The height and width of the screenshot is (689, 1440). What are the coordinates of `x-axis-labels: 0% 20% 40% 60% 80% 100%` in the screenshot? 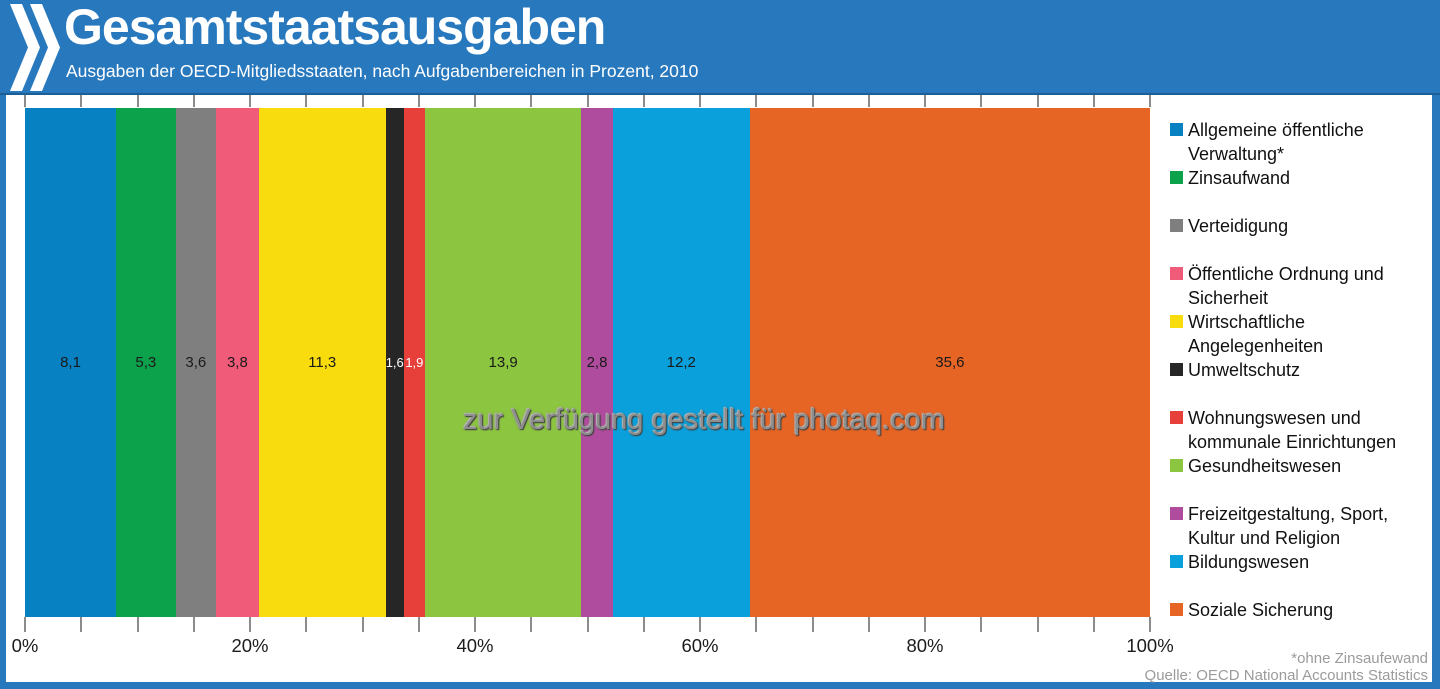 It's located at (593, 648).